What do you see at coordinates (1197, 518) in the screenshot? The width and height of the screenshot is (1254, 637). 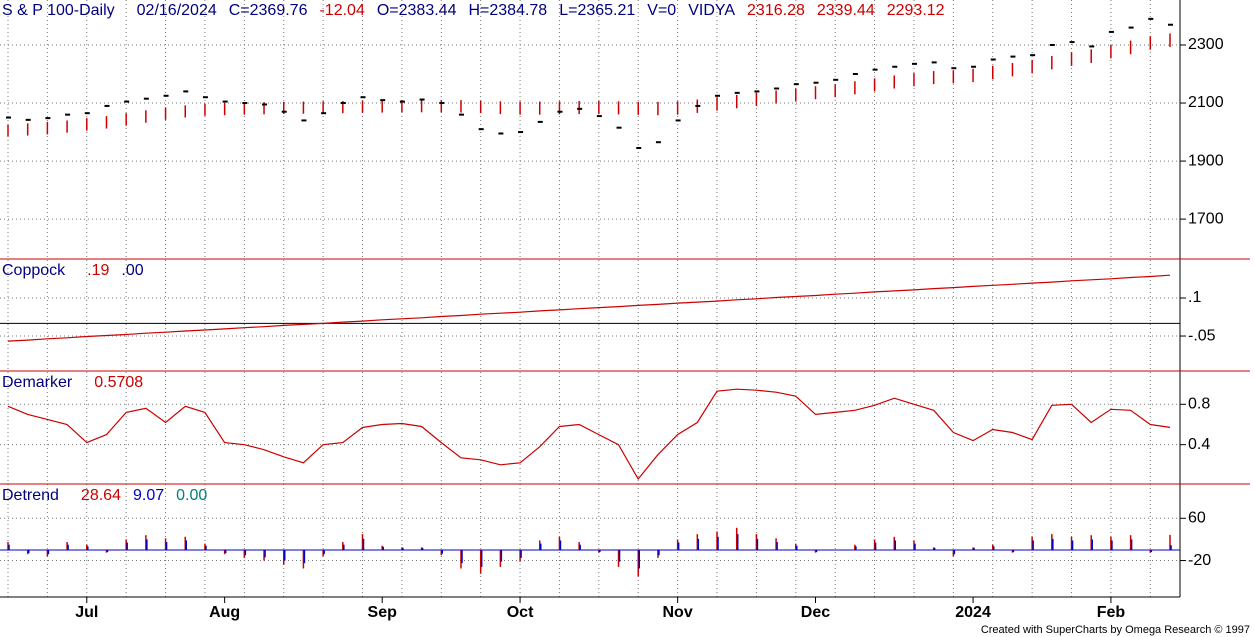 I see `y-tick-label: 60` at bounding box center [1197, 518].